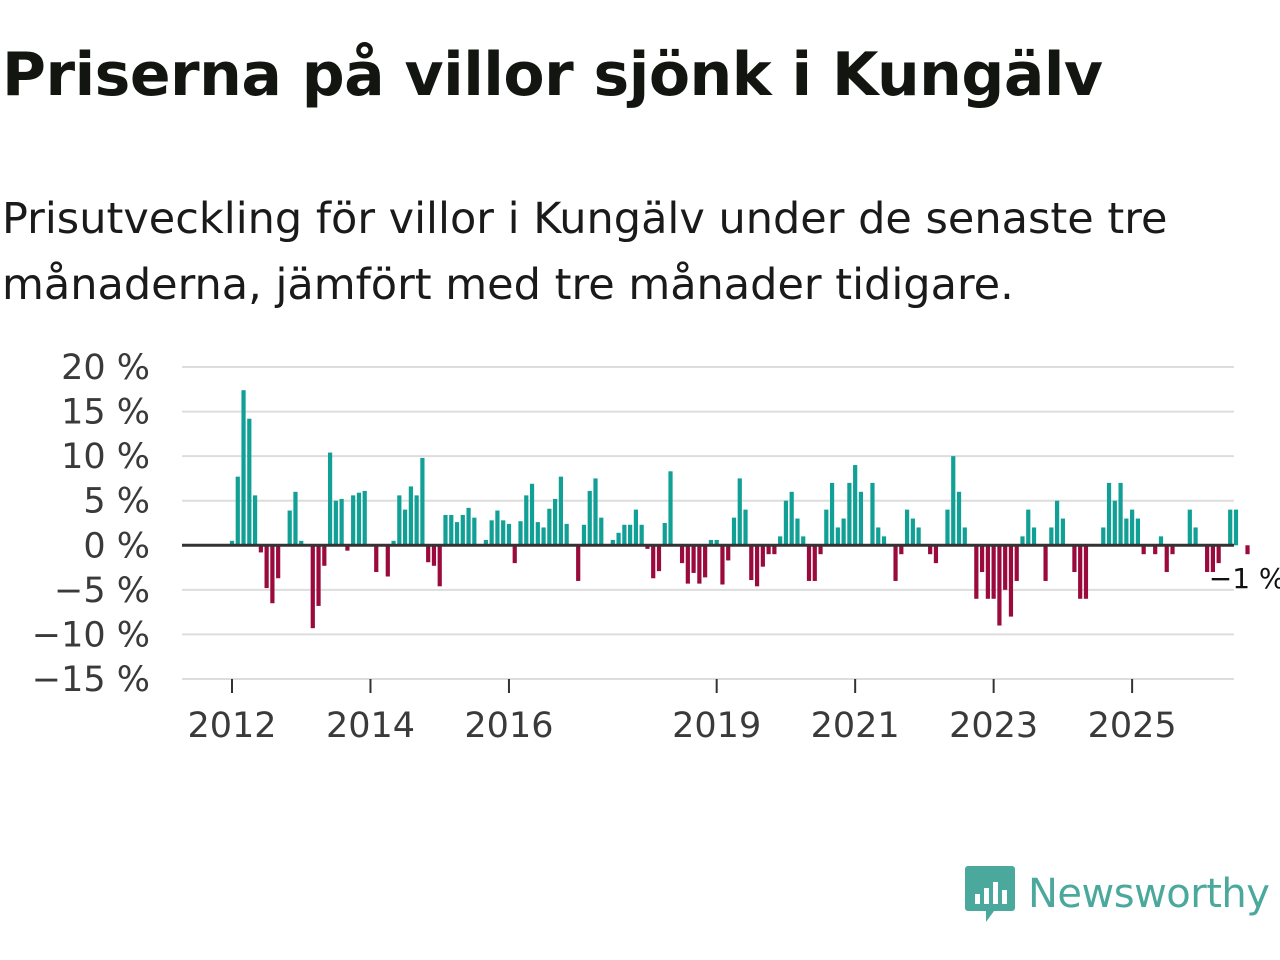  Describe the element at coordinates (116, 546) in the screenshot. I see `y-tick-label: 0 %` at that location.